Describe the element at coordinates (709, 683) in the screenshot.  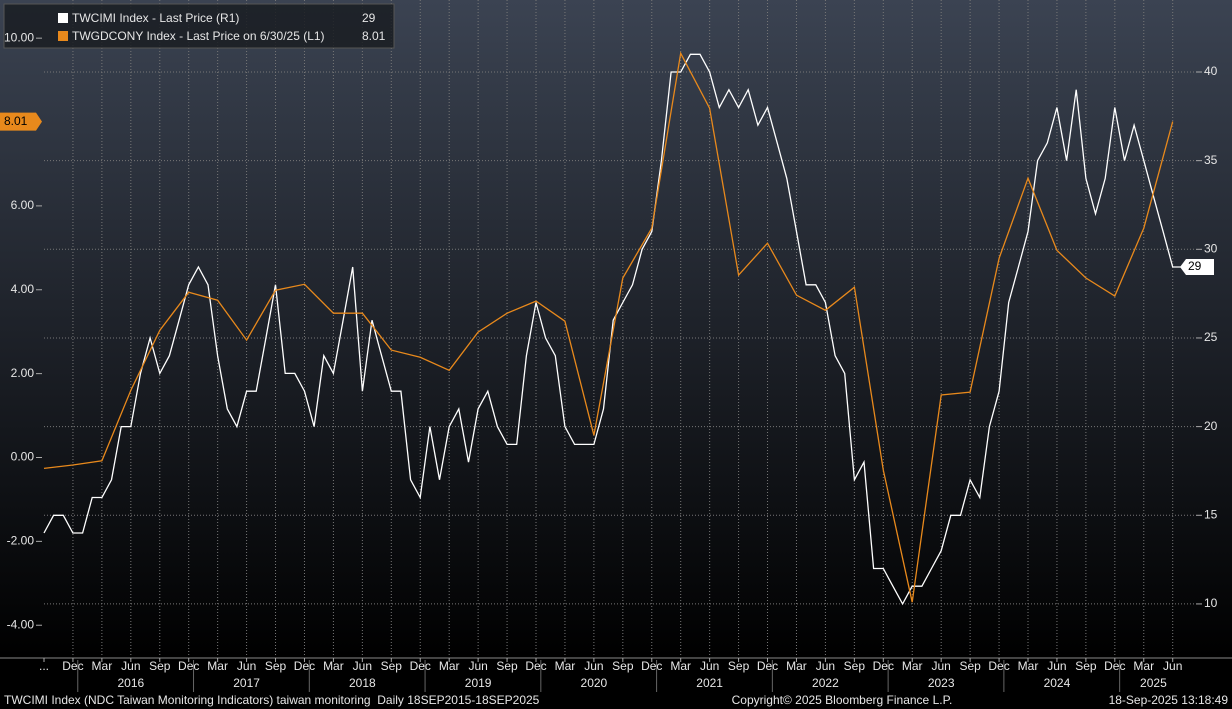
I see `x-year-label: 2021` at that location.